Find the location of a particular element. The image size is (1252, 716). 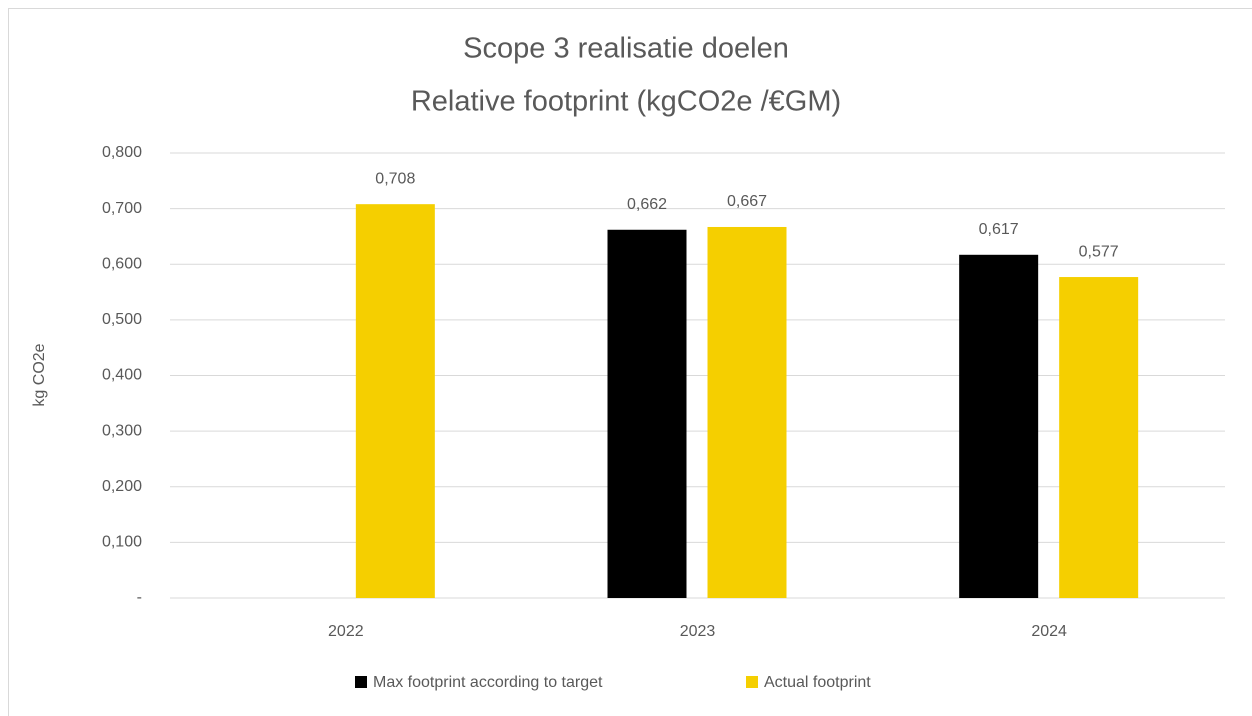

y-tick-label: 0,600 is located at coordinates (122, 263).